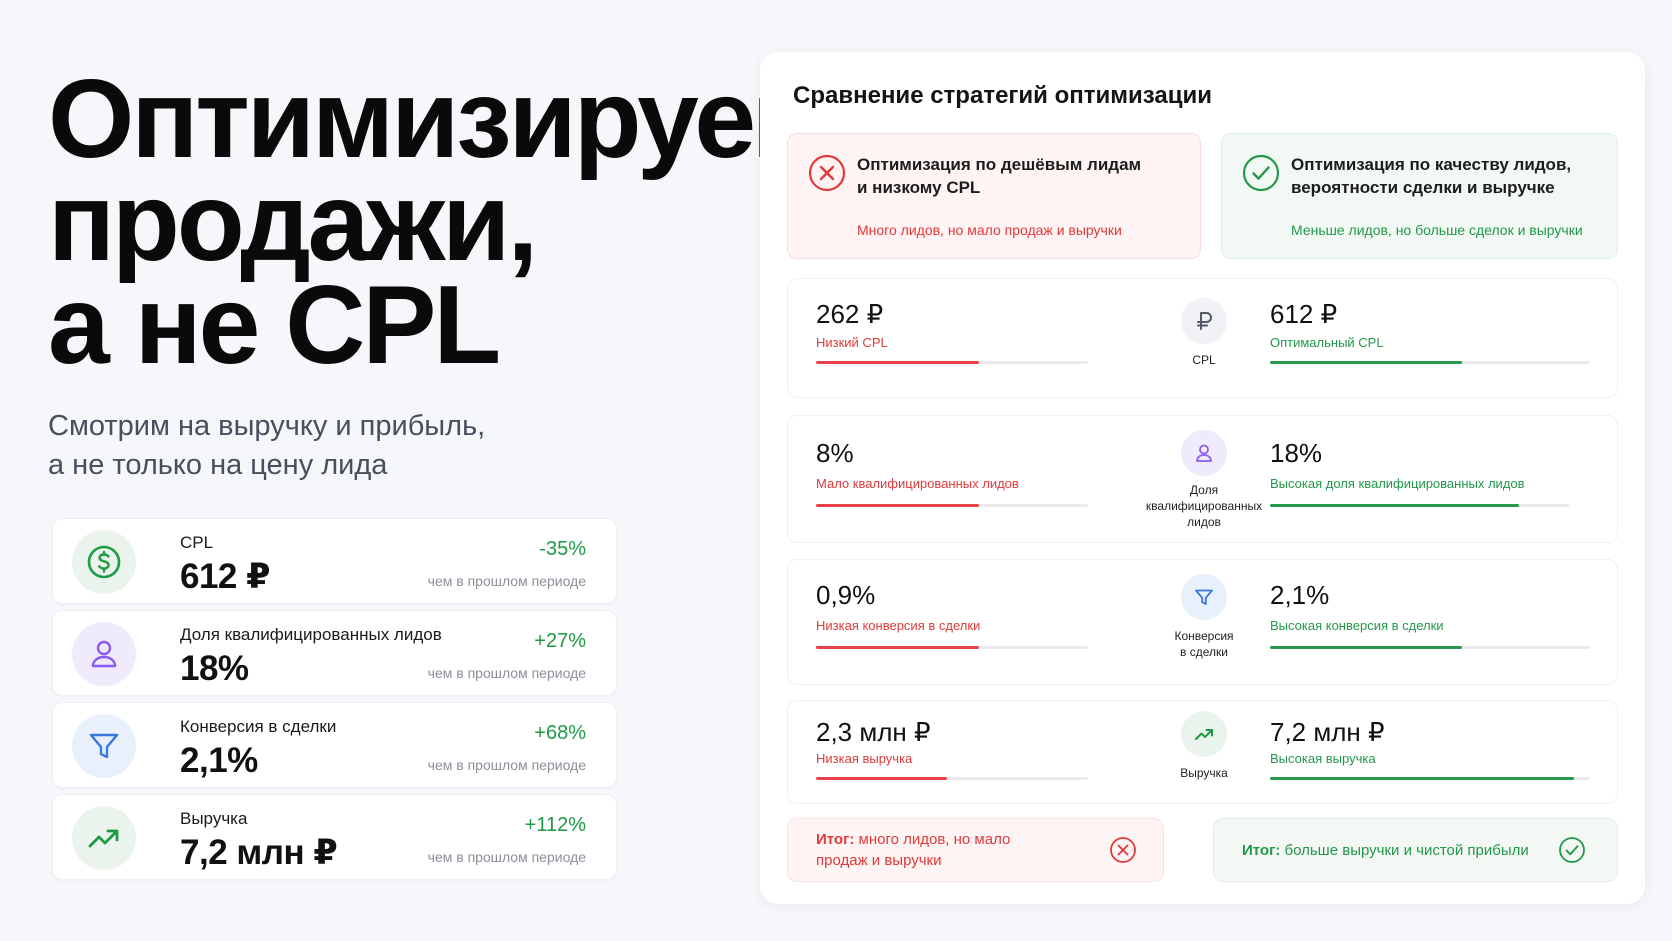 The height and width of the screenshot is (941, 1672). Describe the element at coordinates (1204, 490) in the screenshot. I see `row-center-label-line: Доля` at that location.